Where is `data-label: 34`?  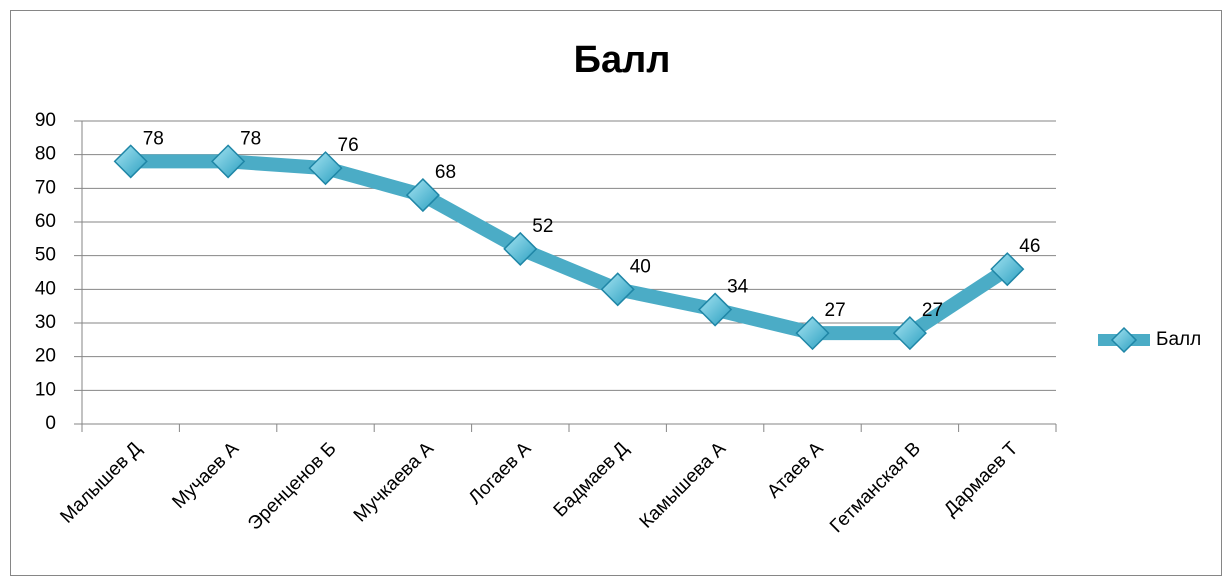
data-label: 34 is located at coordinates (738, 287).